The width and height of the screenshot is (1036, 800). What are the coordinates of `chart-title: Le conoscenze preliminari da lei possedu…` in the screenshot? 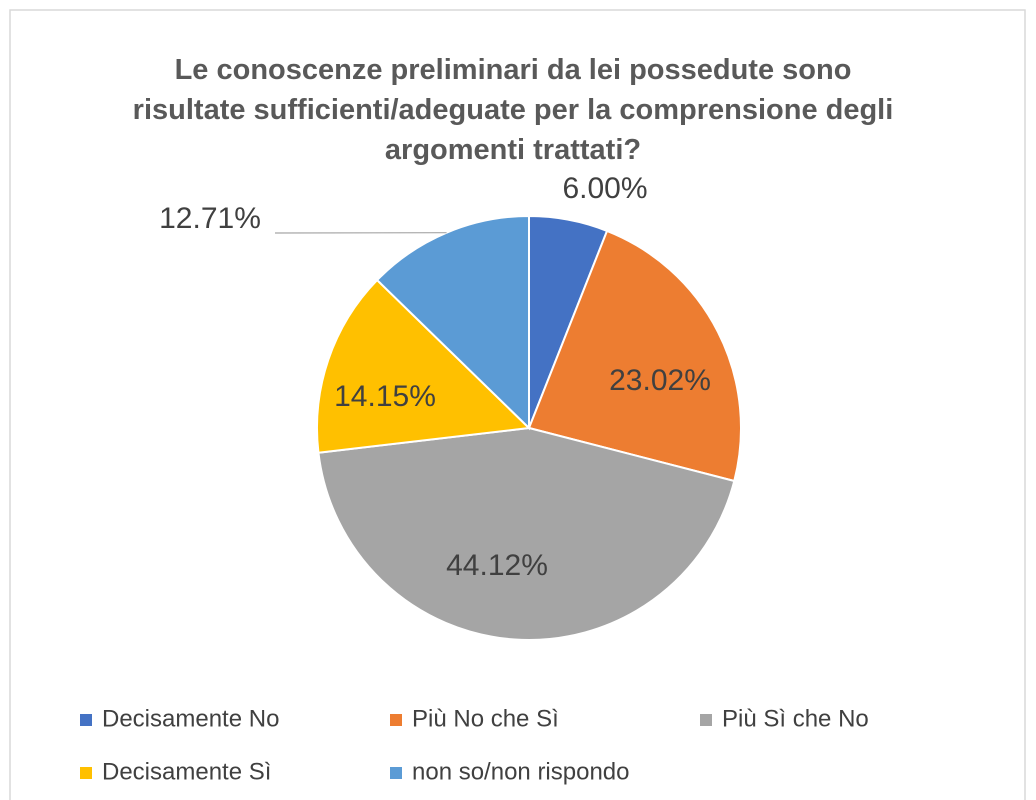 It's located at (513, 110).